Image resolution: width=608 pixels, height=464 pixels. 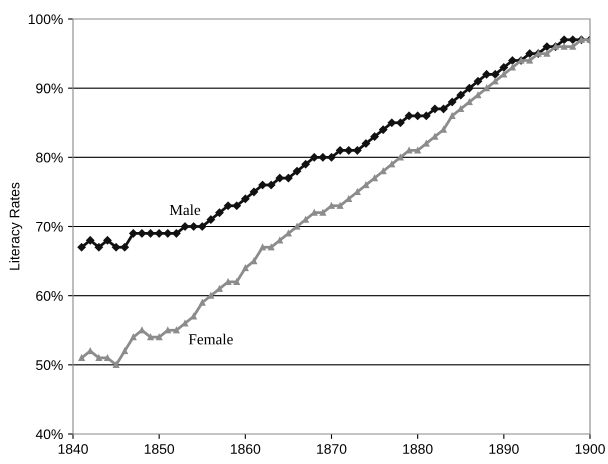 What do you see at coordinates (590, 449) in the screenshot?
I see `x-tick-label: 1900` at bounding box center [590, 449].